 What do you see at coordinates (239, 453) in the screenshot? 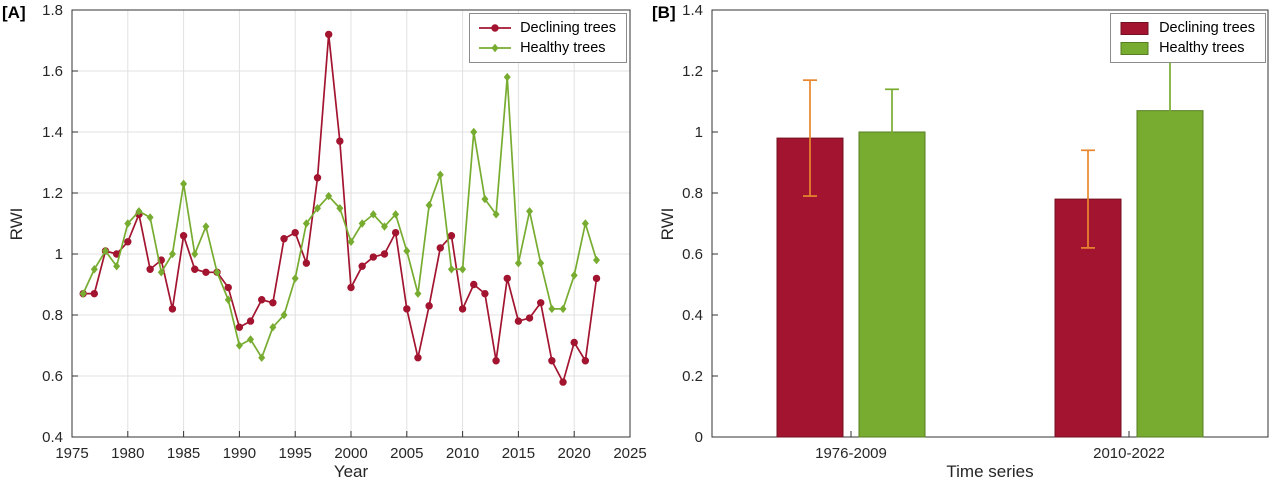
I see `svg-text: 1990` at bounding box center [239, 453].